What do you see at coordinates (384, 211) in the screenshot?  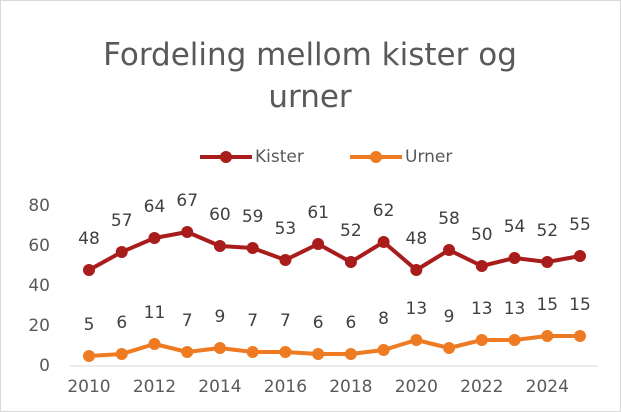 I see `data-label: 62` at bounding box center [384, 211].